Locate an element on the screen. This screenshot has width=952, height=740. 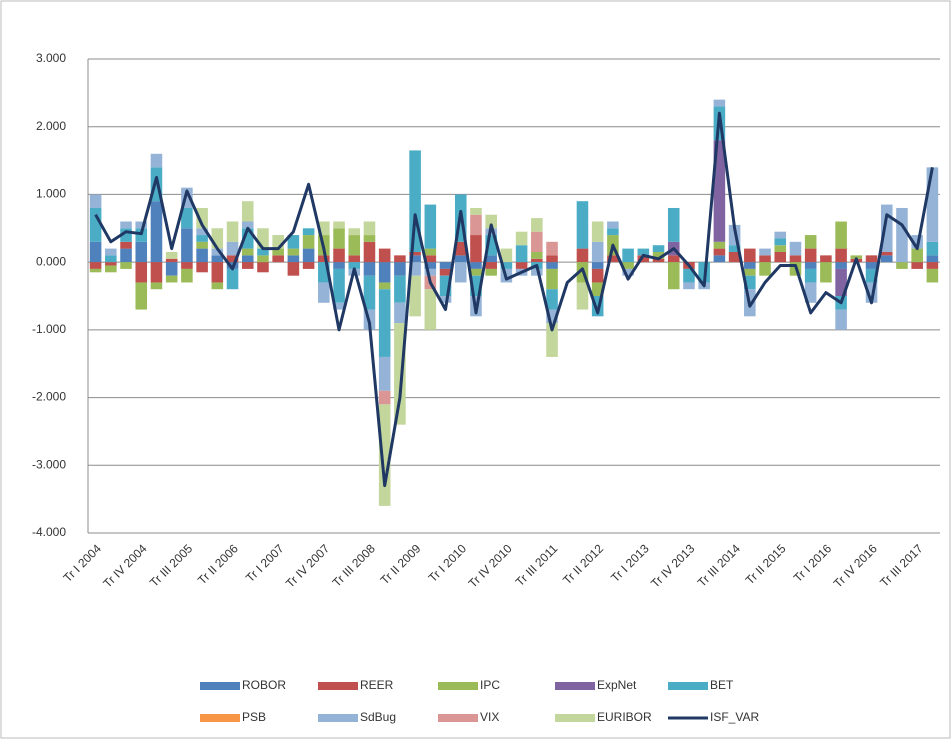
legend-label: SdBug is located at coordinates (378, 717).